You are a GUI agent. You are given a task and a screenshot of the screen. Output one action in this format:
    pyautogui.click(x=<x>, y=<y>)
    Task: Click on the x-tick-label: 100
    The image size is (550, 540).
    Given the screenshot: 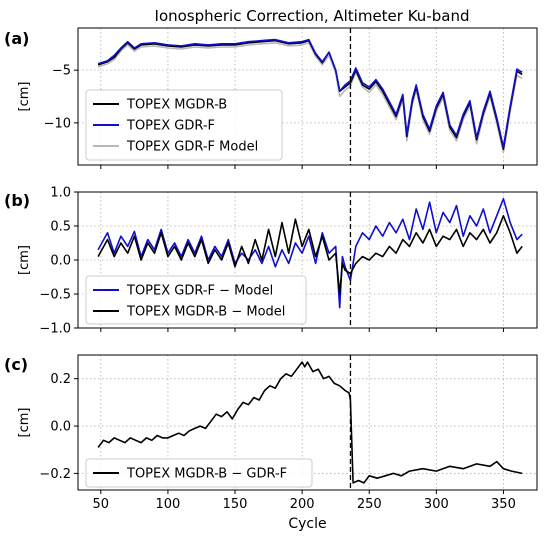 What is the action you would take?
    pyautogui.click(x=168, y=504)
    